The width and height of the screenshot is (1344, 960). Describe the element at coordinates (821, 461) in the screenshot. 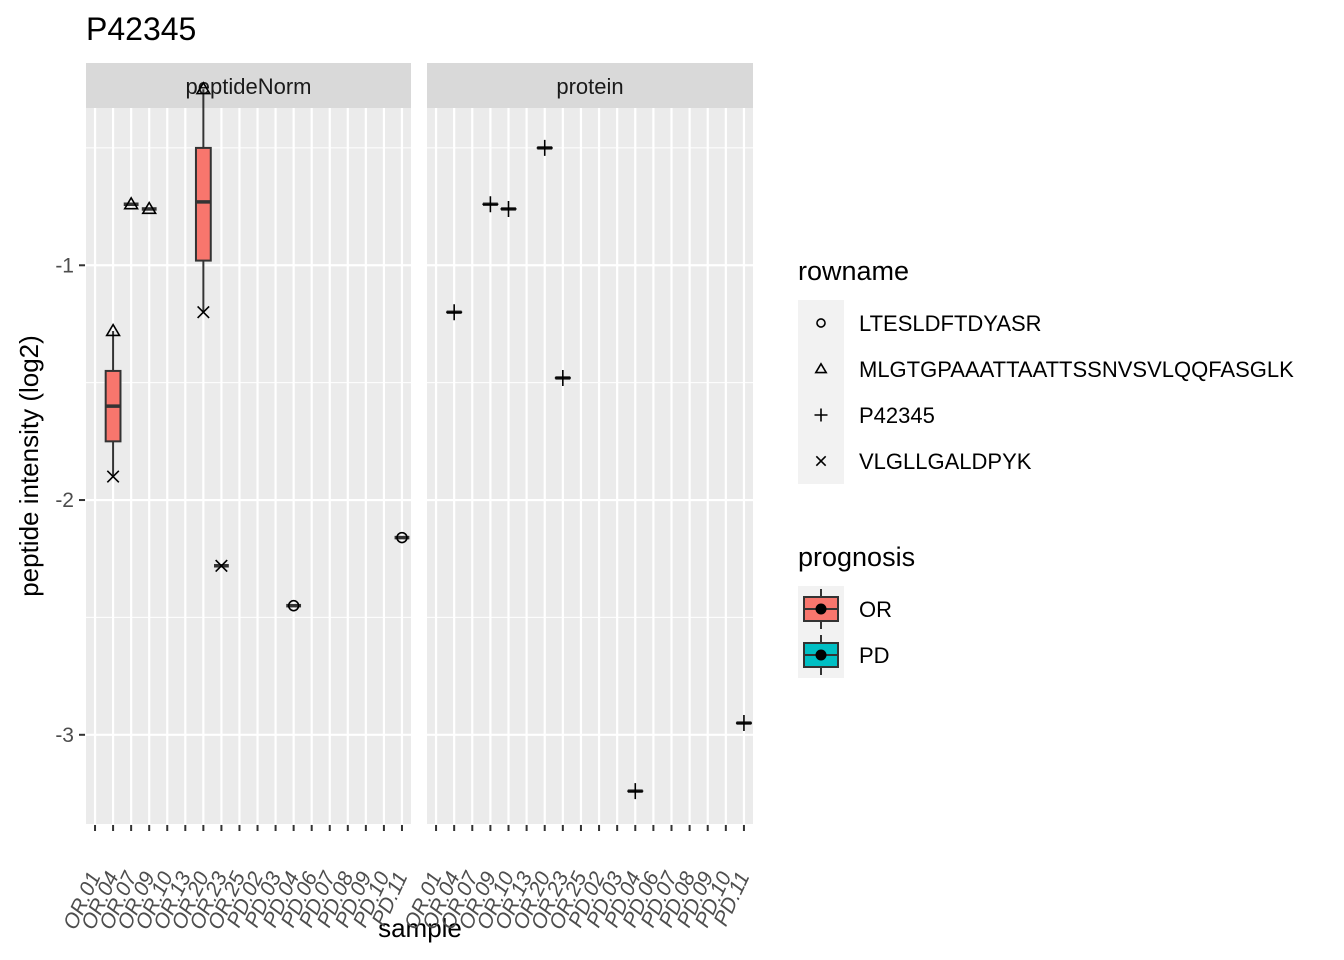

I see `legend-key-vlgllgaldpyk` at that location.